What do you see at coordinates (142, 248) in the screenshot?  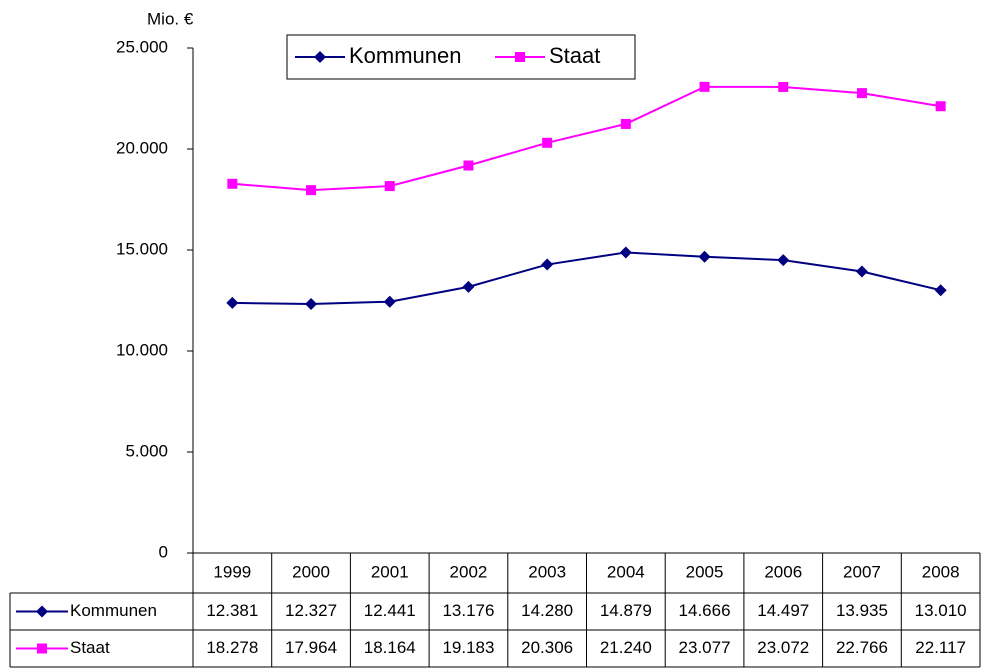 I see `y-tick-label: 15.000` at bounding box center [142, 248].